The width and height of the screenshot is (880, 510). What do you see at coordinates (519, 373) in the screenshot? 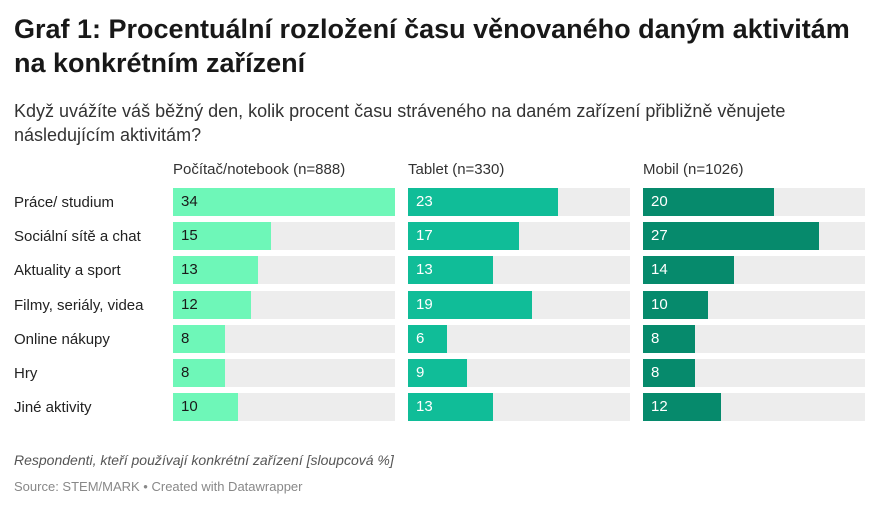
I see `bar-track: 9` at bounding box center [519, 373].